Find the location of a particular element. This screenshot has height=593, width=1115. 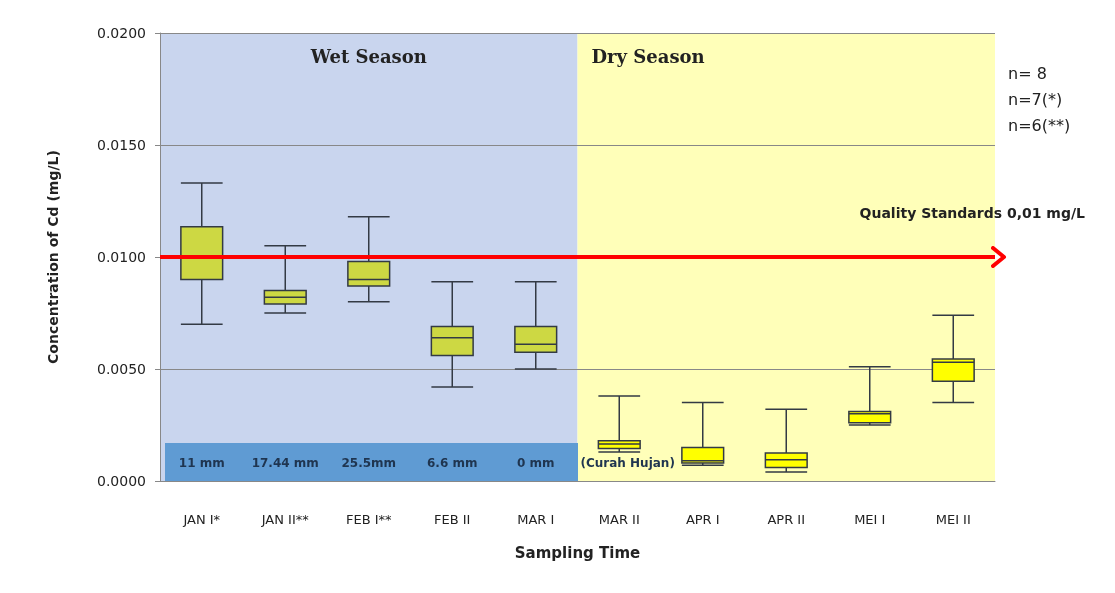

x-axis-title: Sampling Time is located at coordinates (577, 552).